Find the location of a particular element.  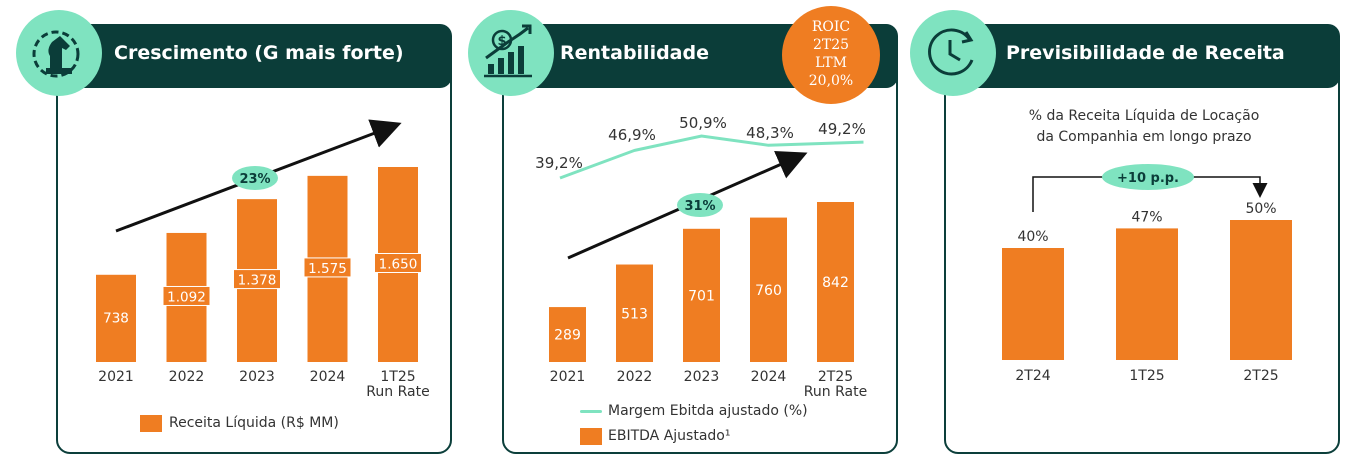

delta-badge: +10 p.p. is located at coordinates (1148, 178).